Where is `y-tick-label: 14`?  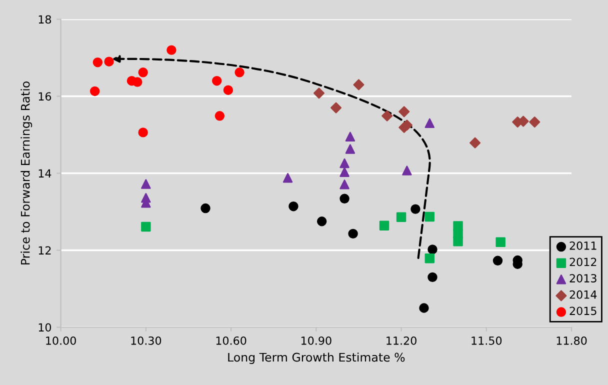
y-tick-label: 14 is located at coordinates (45, 173).